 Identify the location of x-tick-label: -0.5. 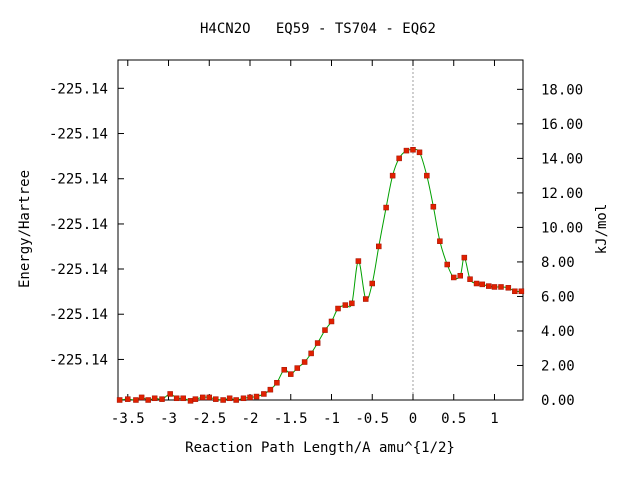
(372, 419).